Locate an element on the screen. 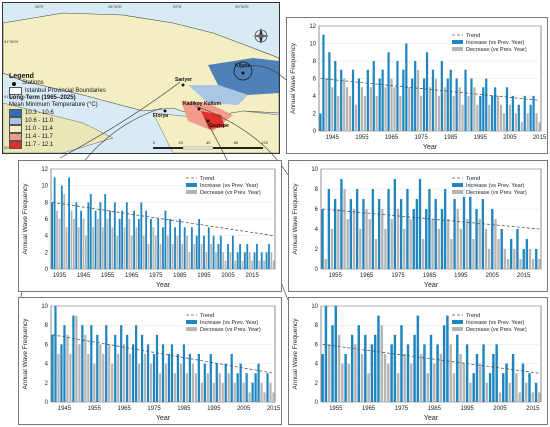  station-dot-sariyer is located at coordinates (183, 85).